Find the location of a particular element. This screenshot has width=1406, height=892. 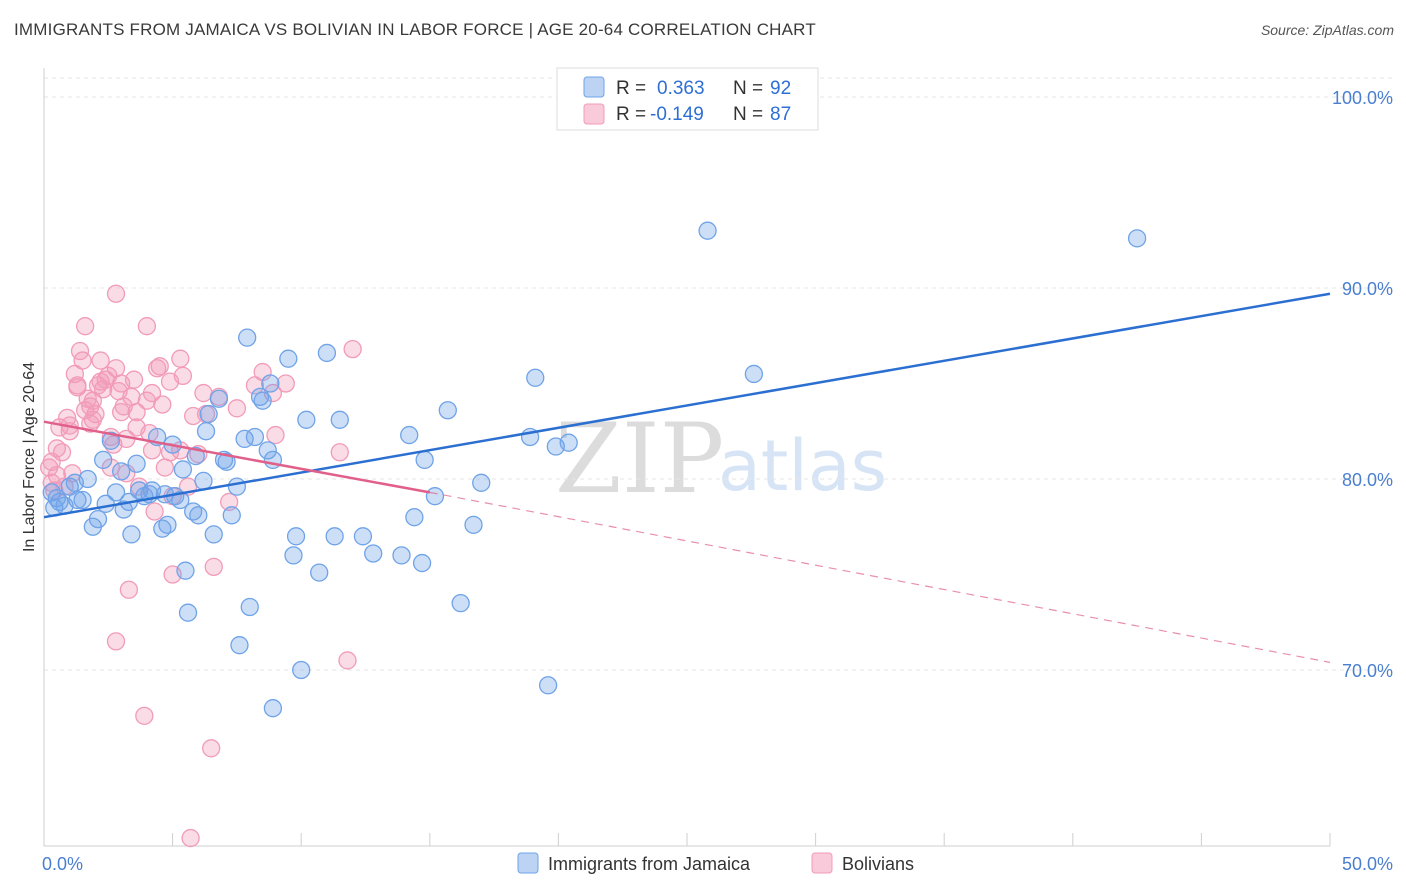

bottom-legend-swatch-bolivians is located at coordinates (822, 863).